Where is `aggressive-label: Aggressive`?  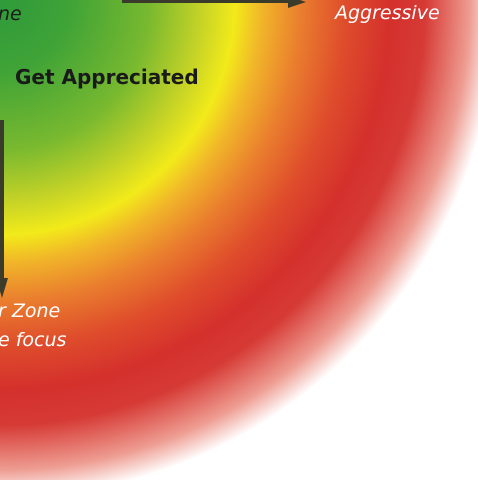
aggressive-label: Aggressive is located at coordinates (387, 13).